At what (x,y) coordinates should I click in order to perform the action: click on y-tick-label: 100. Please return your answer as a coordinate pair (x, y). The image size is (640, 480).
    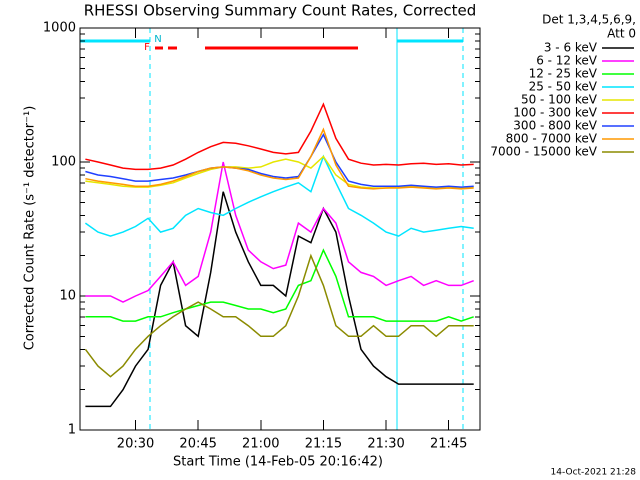
    Looking at the image, I should click on (63, 162).